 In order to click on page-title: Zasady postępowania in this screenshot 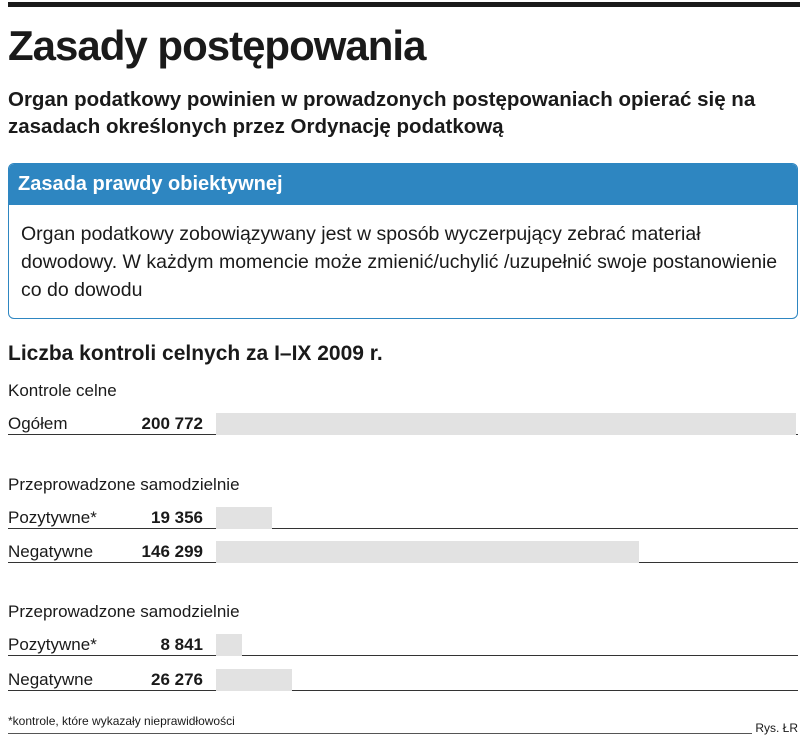, I will do `click(217, 45)`.